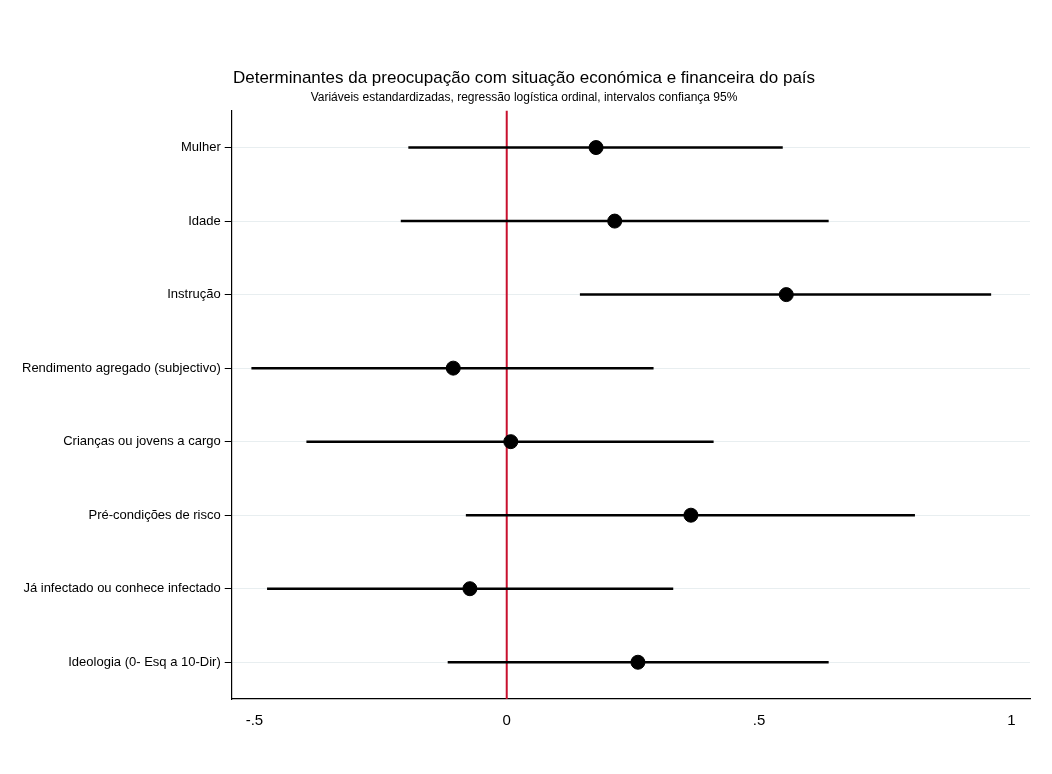  Describe the element at coordinates (759, 720) in the screenshot. I see `x-tick-label: .5` at that location.